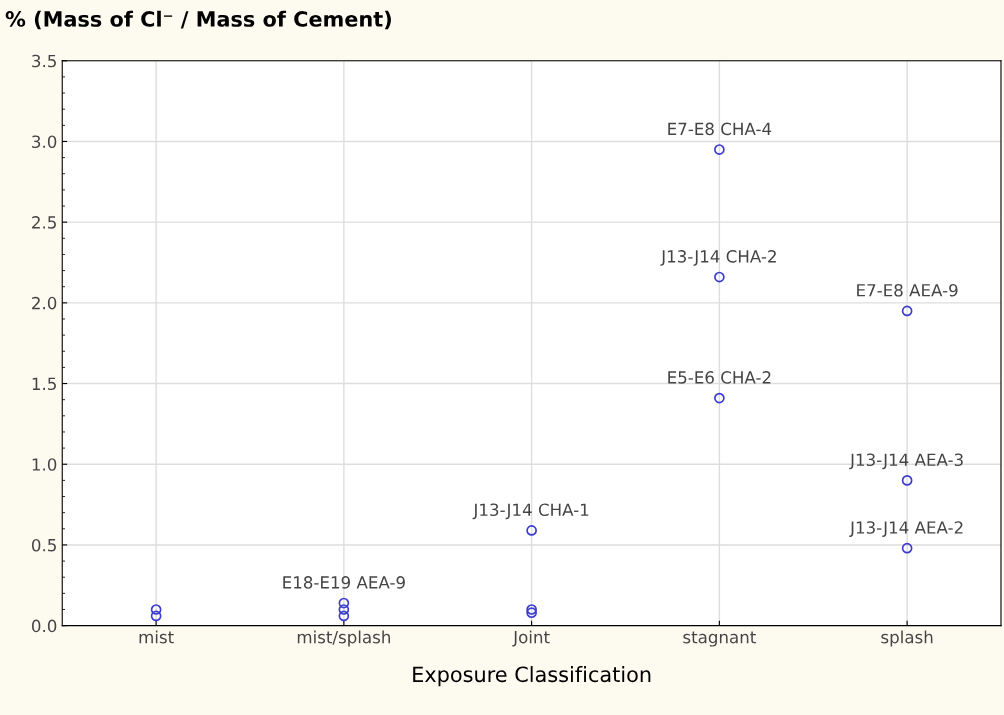 The width and height of the screenshot is (1004, 715). Describe the element at coordinates (718, 258) in the screenshot. I see `annotation: J13-J14 CHA-2` at that location.